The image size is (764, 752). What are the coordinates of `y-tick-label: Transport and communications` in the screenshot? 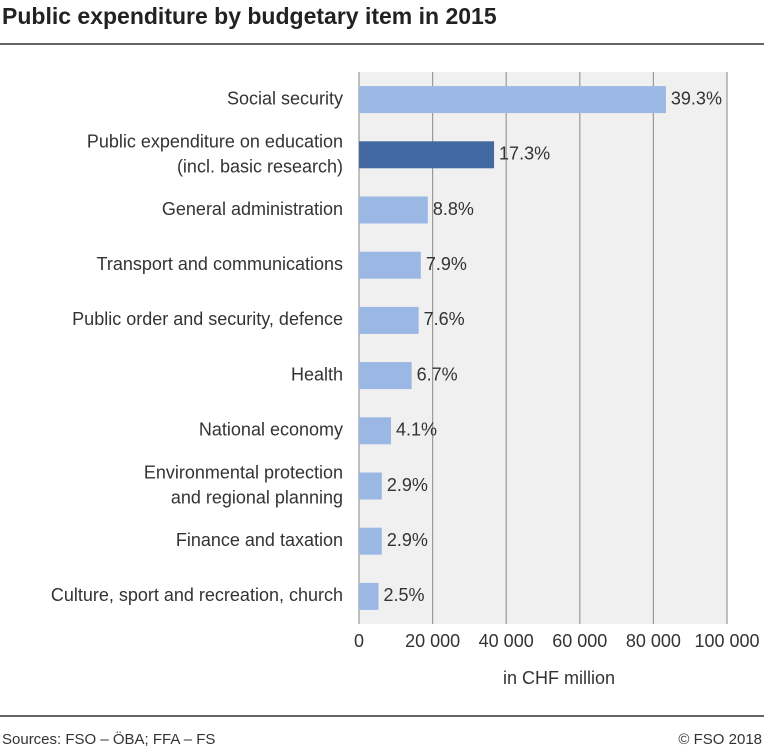 It's located at (220, 264).